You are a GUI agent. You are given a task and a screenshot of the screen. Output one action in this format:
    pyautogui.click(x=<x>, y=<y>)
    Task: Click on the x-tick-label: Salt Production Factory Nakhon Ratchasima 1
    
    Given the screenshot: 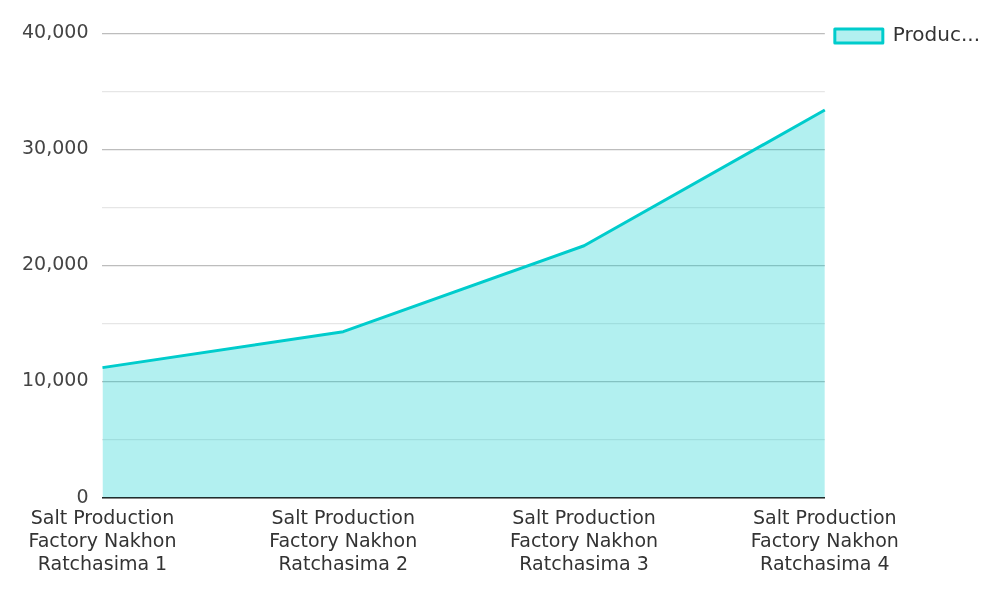 What is the action you would take?
    pyautogui.click(x=102, y=539)
    